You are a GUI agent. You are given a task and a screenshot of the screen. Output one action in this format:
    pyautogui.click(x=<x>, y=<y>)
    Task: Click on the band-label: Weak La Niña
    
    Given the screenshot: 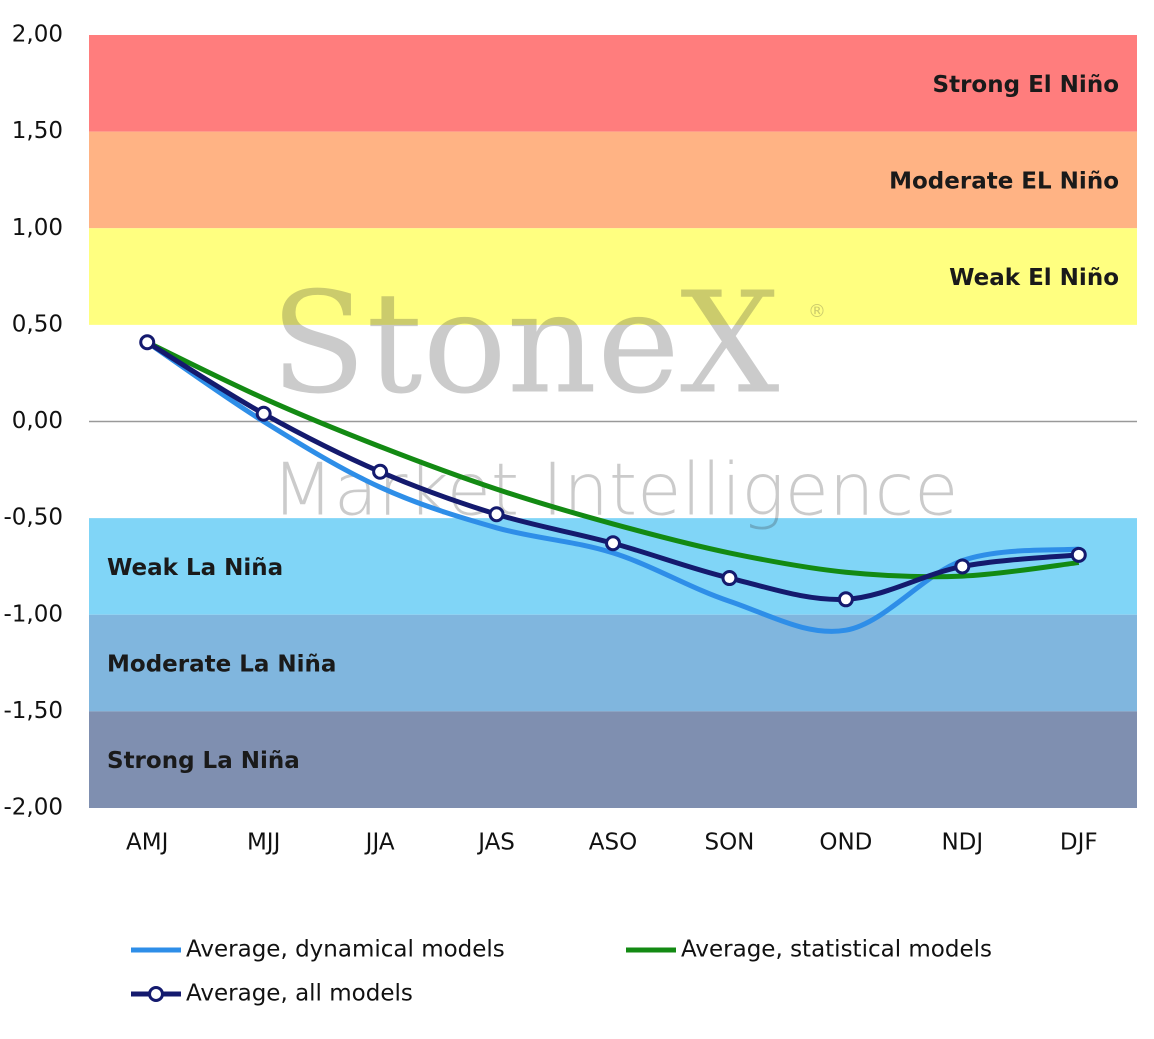 What is the action you would take?
    pyautogui.click(x=195, y=568)
    